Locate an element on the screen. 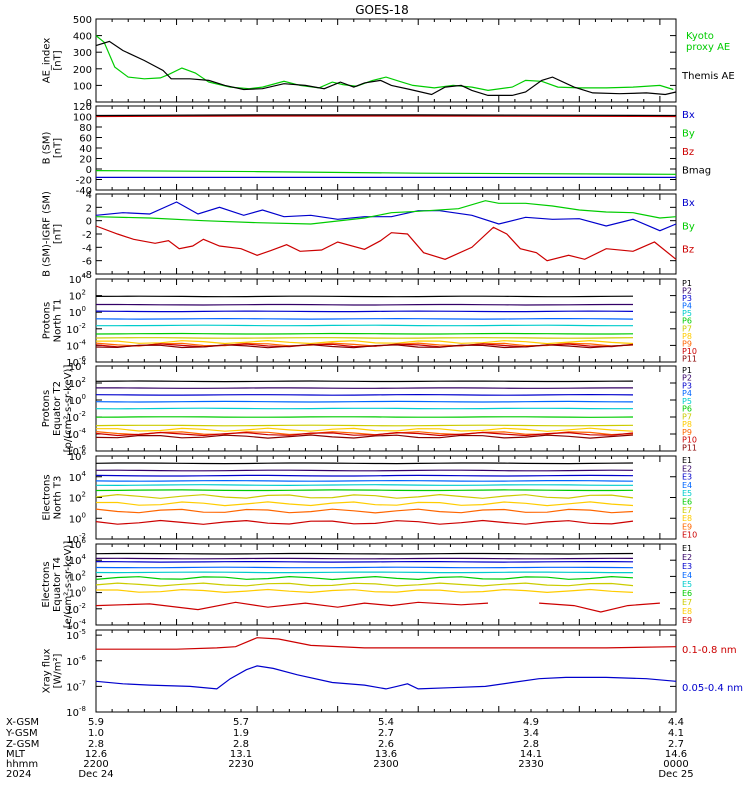  y-tick-label: 120 is located at coordinates (82, 107).